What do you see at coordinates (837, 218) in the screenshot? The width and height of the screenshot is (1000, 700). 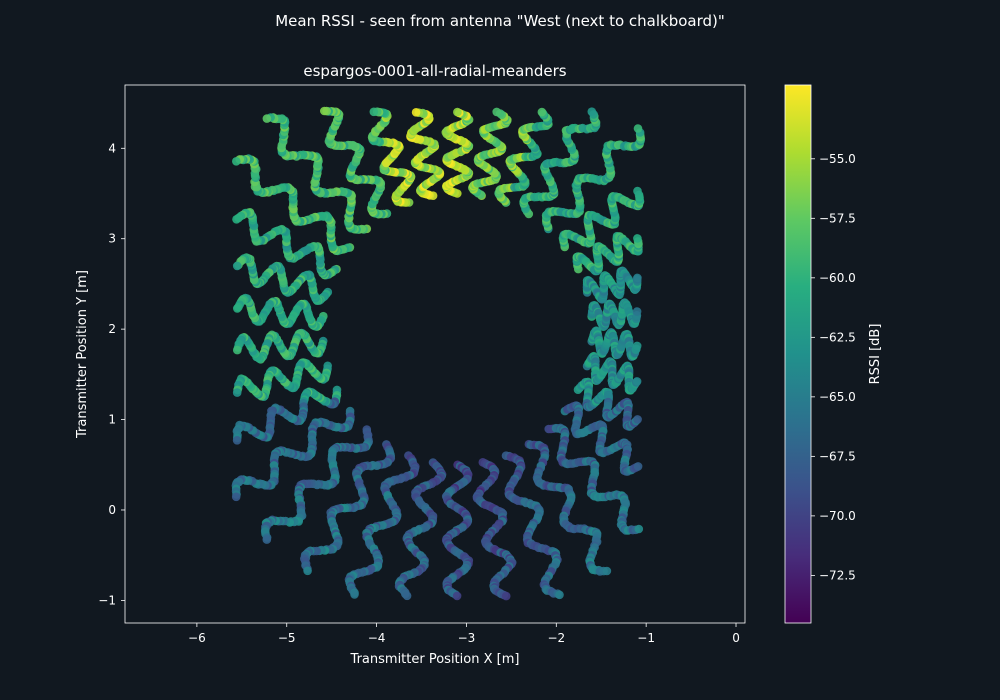 I see `colorbar-tick-label: −57.5` at bounding box center [837, 218].